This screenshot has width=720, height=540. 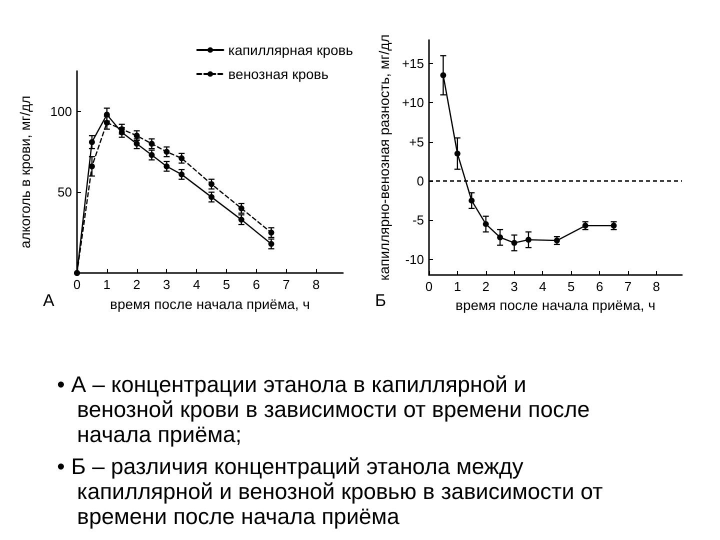 I want to click on y-tick-label: +10, so click(x=413, y=102).